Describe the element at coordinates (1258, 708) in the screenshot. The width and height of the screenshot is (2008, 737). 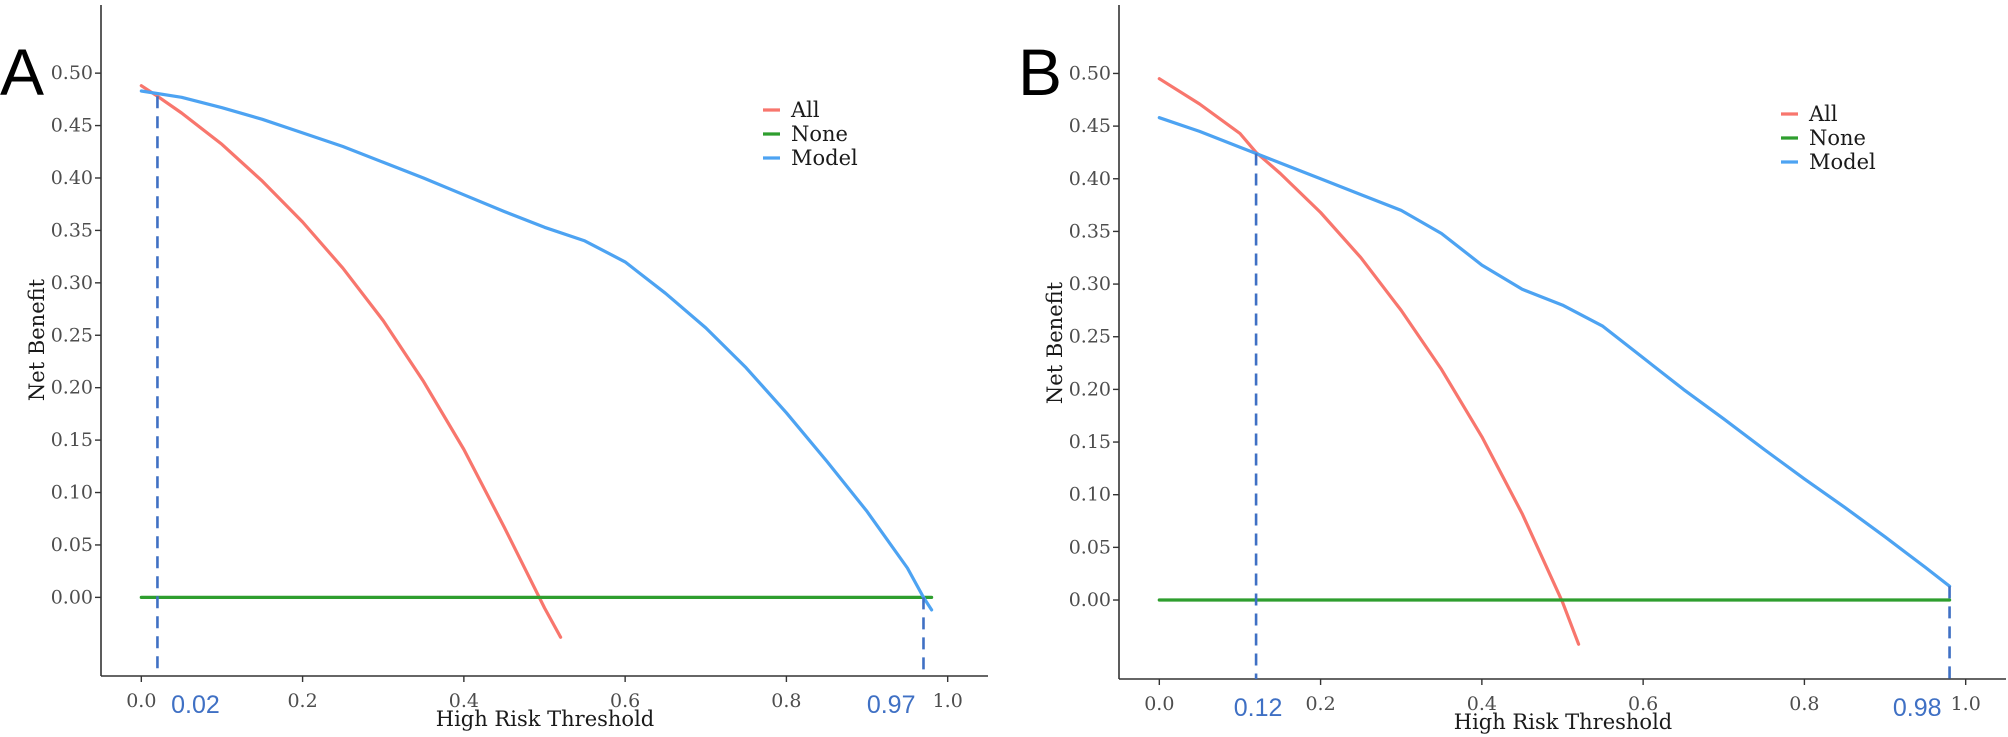
I see `threshold-label: 0.12` at that location.